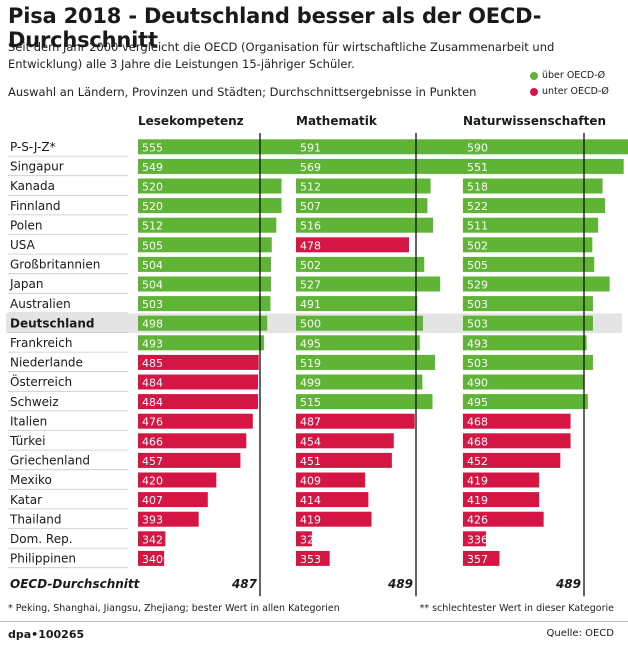 The height and width of the screenshot is (647, 628). Describe the element at coordinates (310, 265) in the screenshot. I see `bar-value-label: 502` at that location.